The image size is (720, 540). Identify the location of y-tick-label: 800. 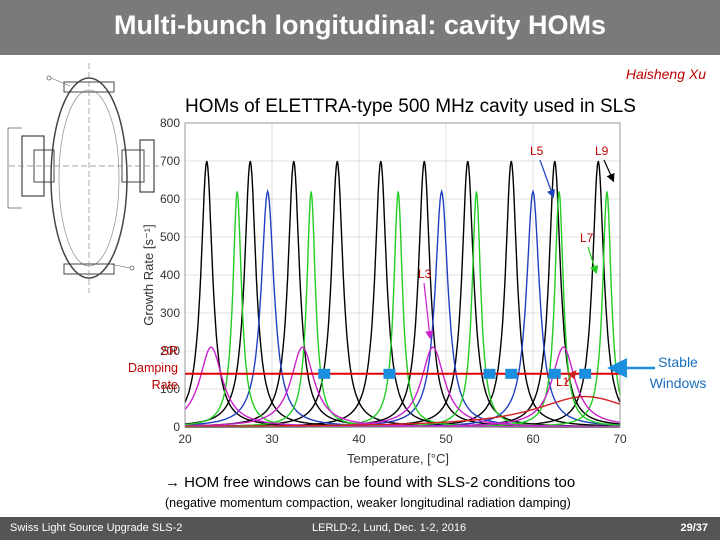
(170, 123).